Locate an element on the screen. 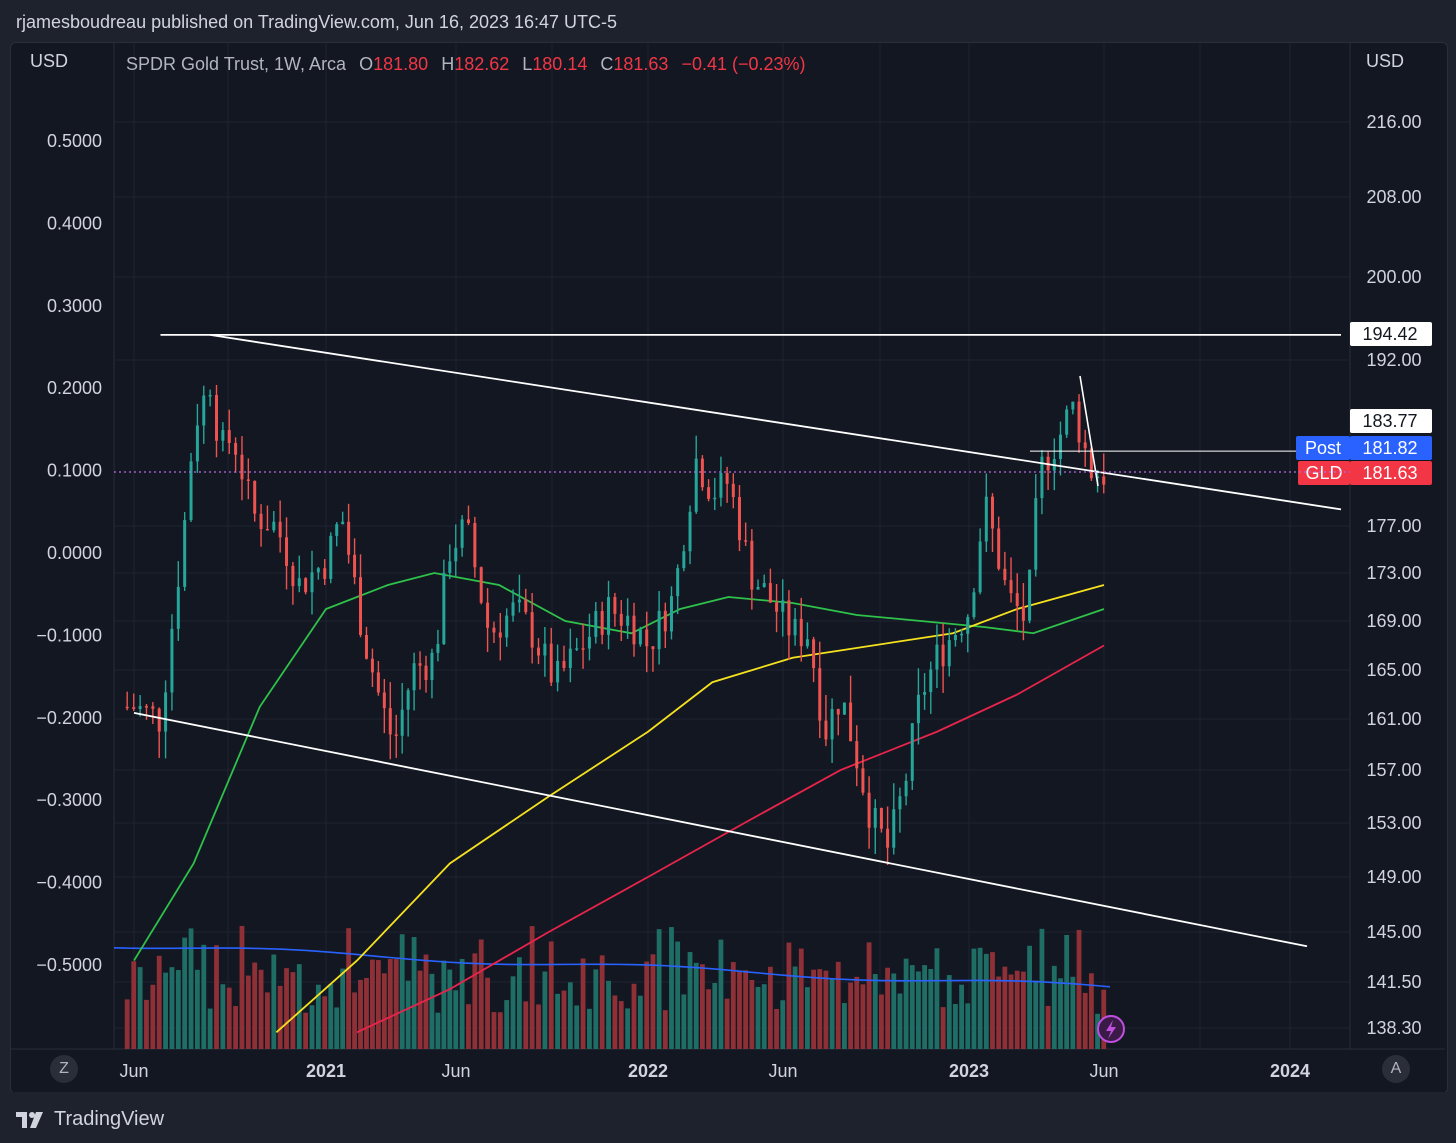 The width and height of the screenshot is (1456, 1143). tradingview-logo-icon is located at coordinates (29, 1119).